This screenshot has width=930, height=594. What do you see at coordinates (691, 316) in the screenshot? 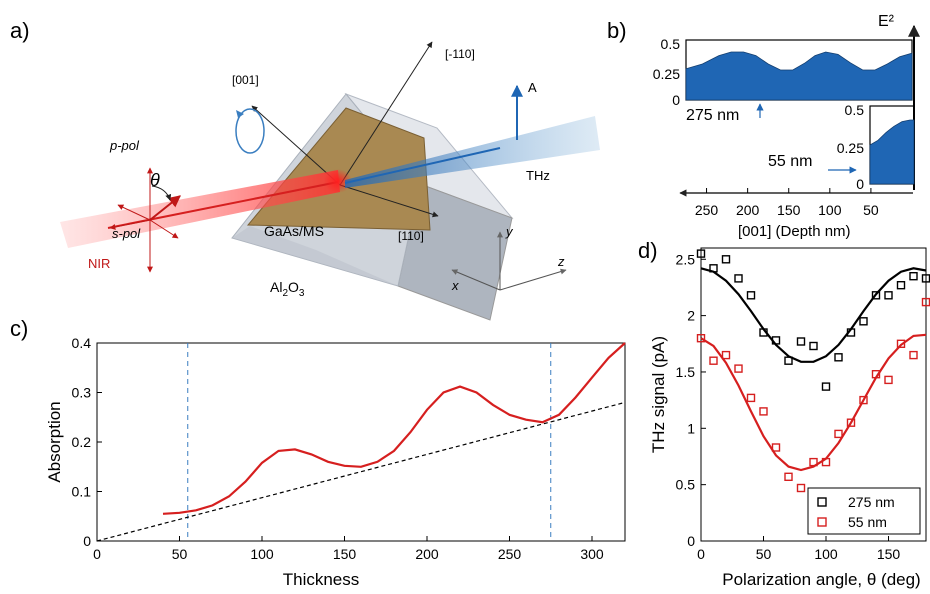
I see `d-ytick-label: 2` at bounding box center [691, 316].